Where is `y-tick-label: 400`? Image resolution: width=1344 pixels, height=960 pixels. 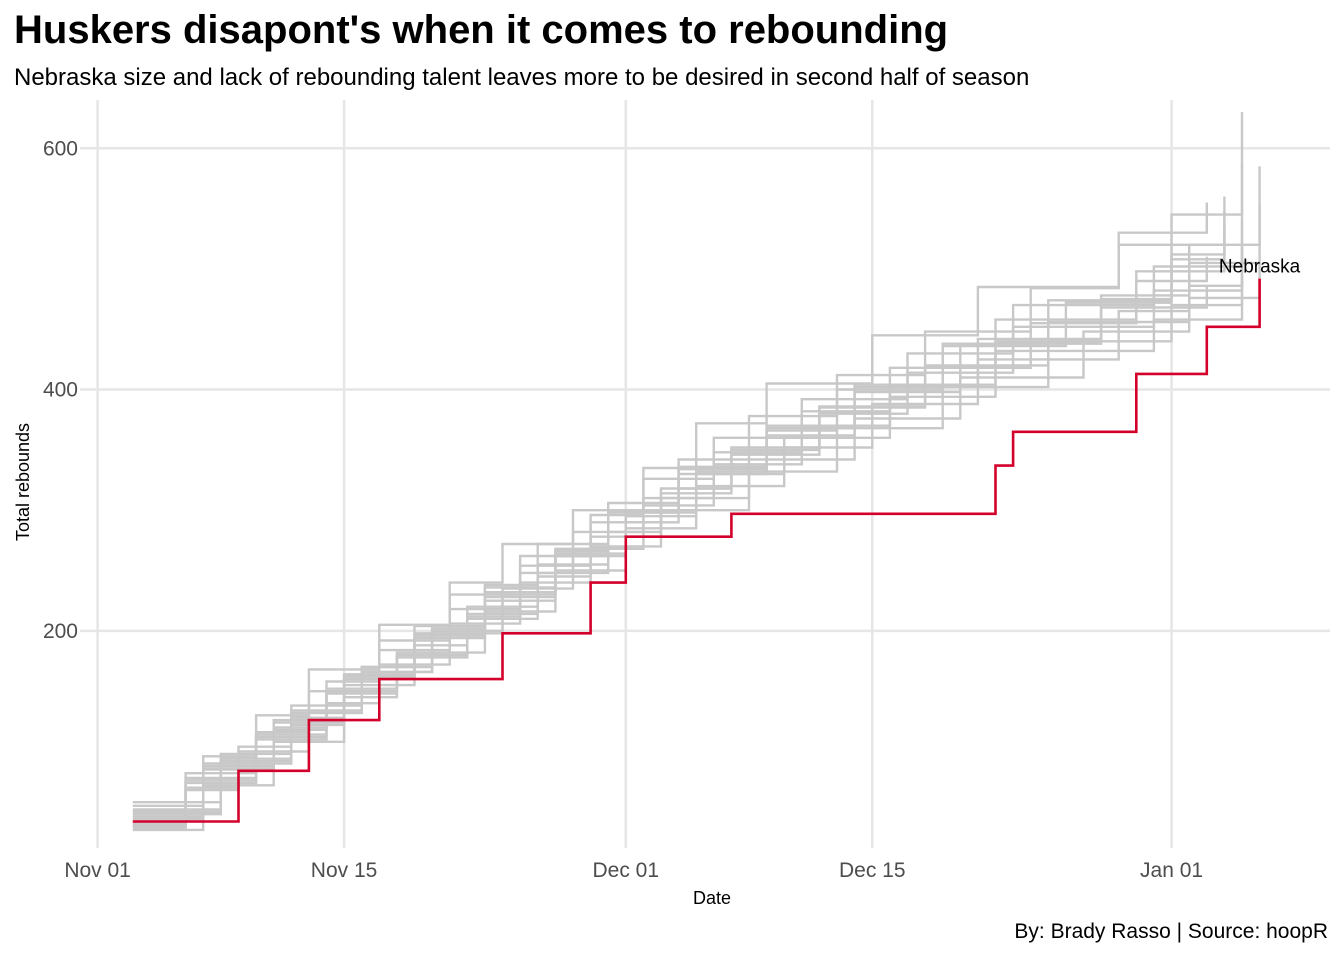 y-tick-label: 400 is located at coordinates (60, 390).